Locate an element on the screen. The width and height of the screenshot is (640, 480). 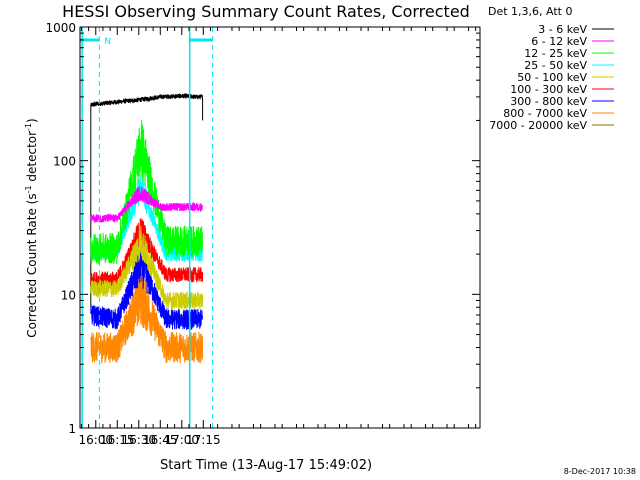
series-line-50to100keV is located at coordinates (147, 267).